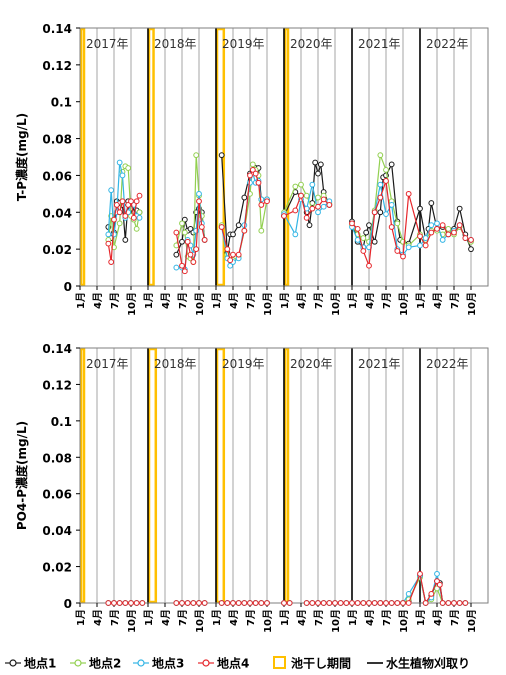 The image size is (506, 675). Describe the element at coordinates (233, 663) in the screenshot. I see `legend-label: 地点4` at that location.